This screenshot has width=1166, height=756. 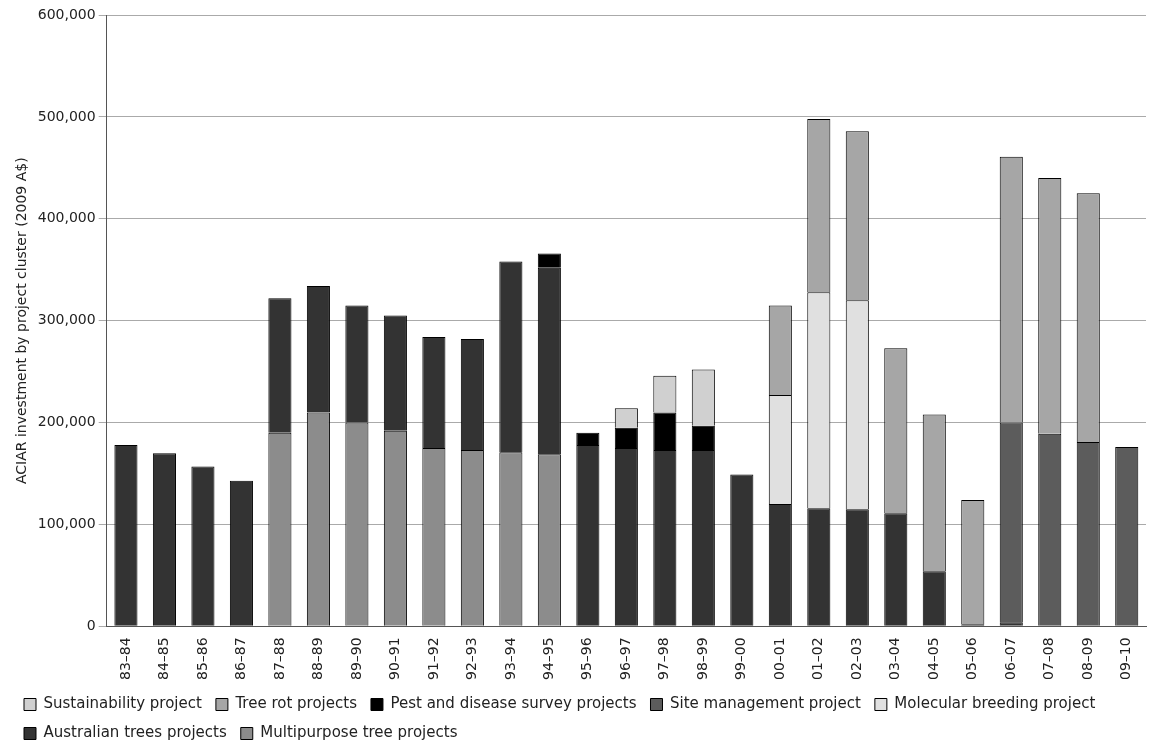 I want to click on y-tick-label: 200,000, so click(x=66, y=421).